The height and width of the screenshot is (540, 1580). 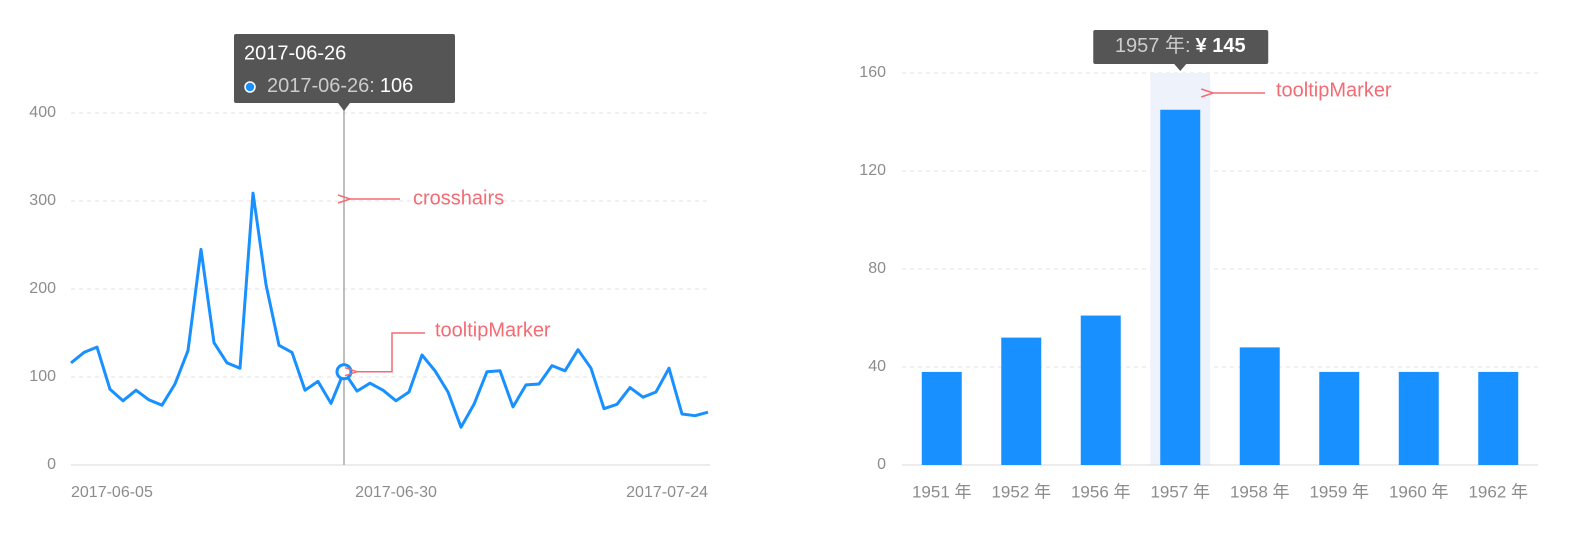 I want to click on x-tick-label: 1959 年, so click(x=1339, y=491).